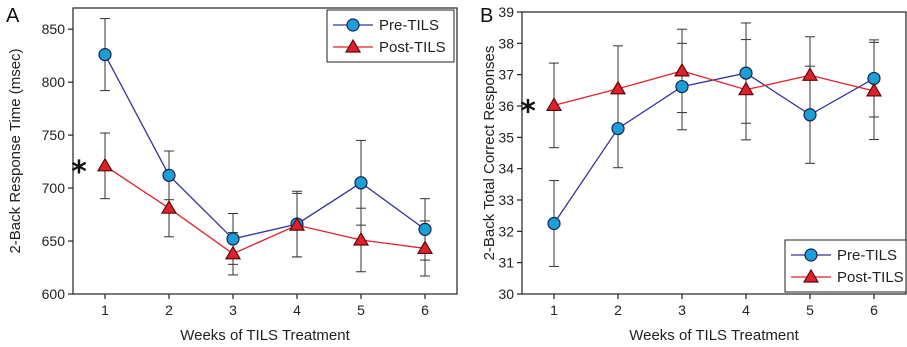 The height and width of the screenshot is (347, 907). I want to click on y-tick-label: 31, so click(506, 263).